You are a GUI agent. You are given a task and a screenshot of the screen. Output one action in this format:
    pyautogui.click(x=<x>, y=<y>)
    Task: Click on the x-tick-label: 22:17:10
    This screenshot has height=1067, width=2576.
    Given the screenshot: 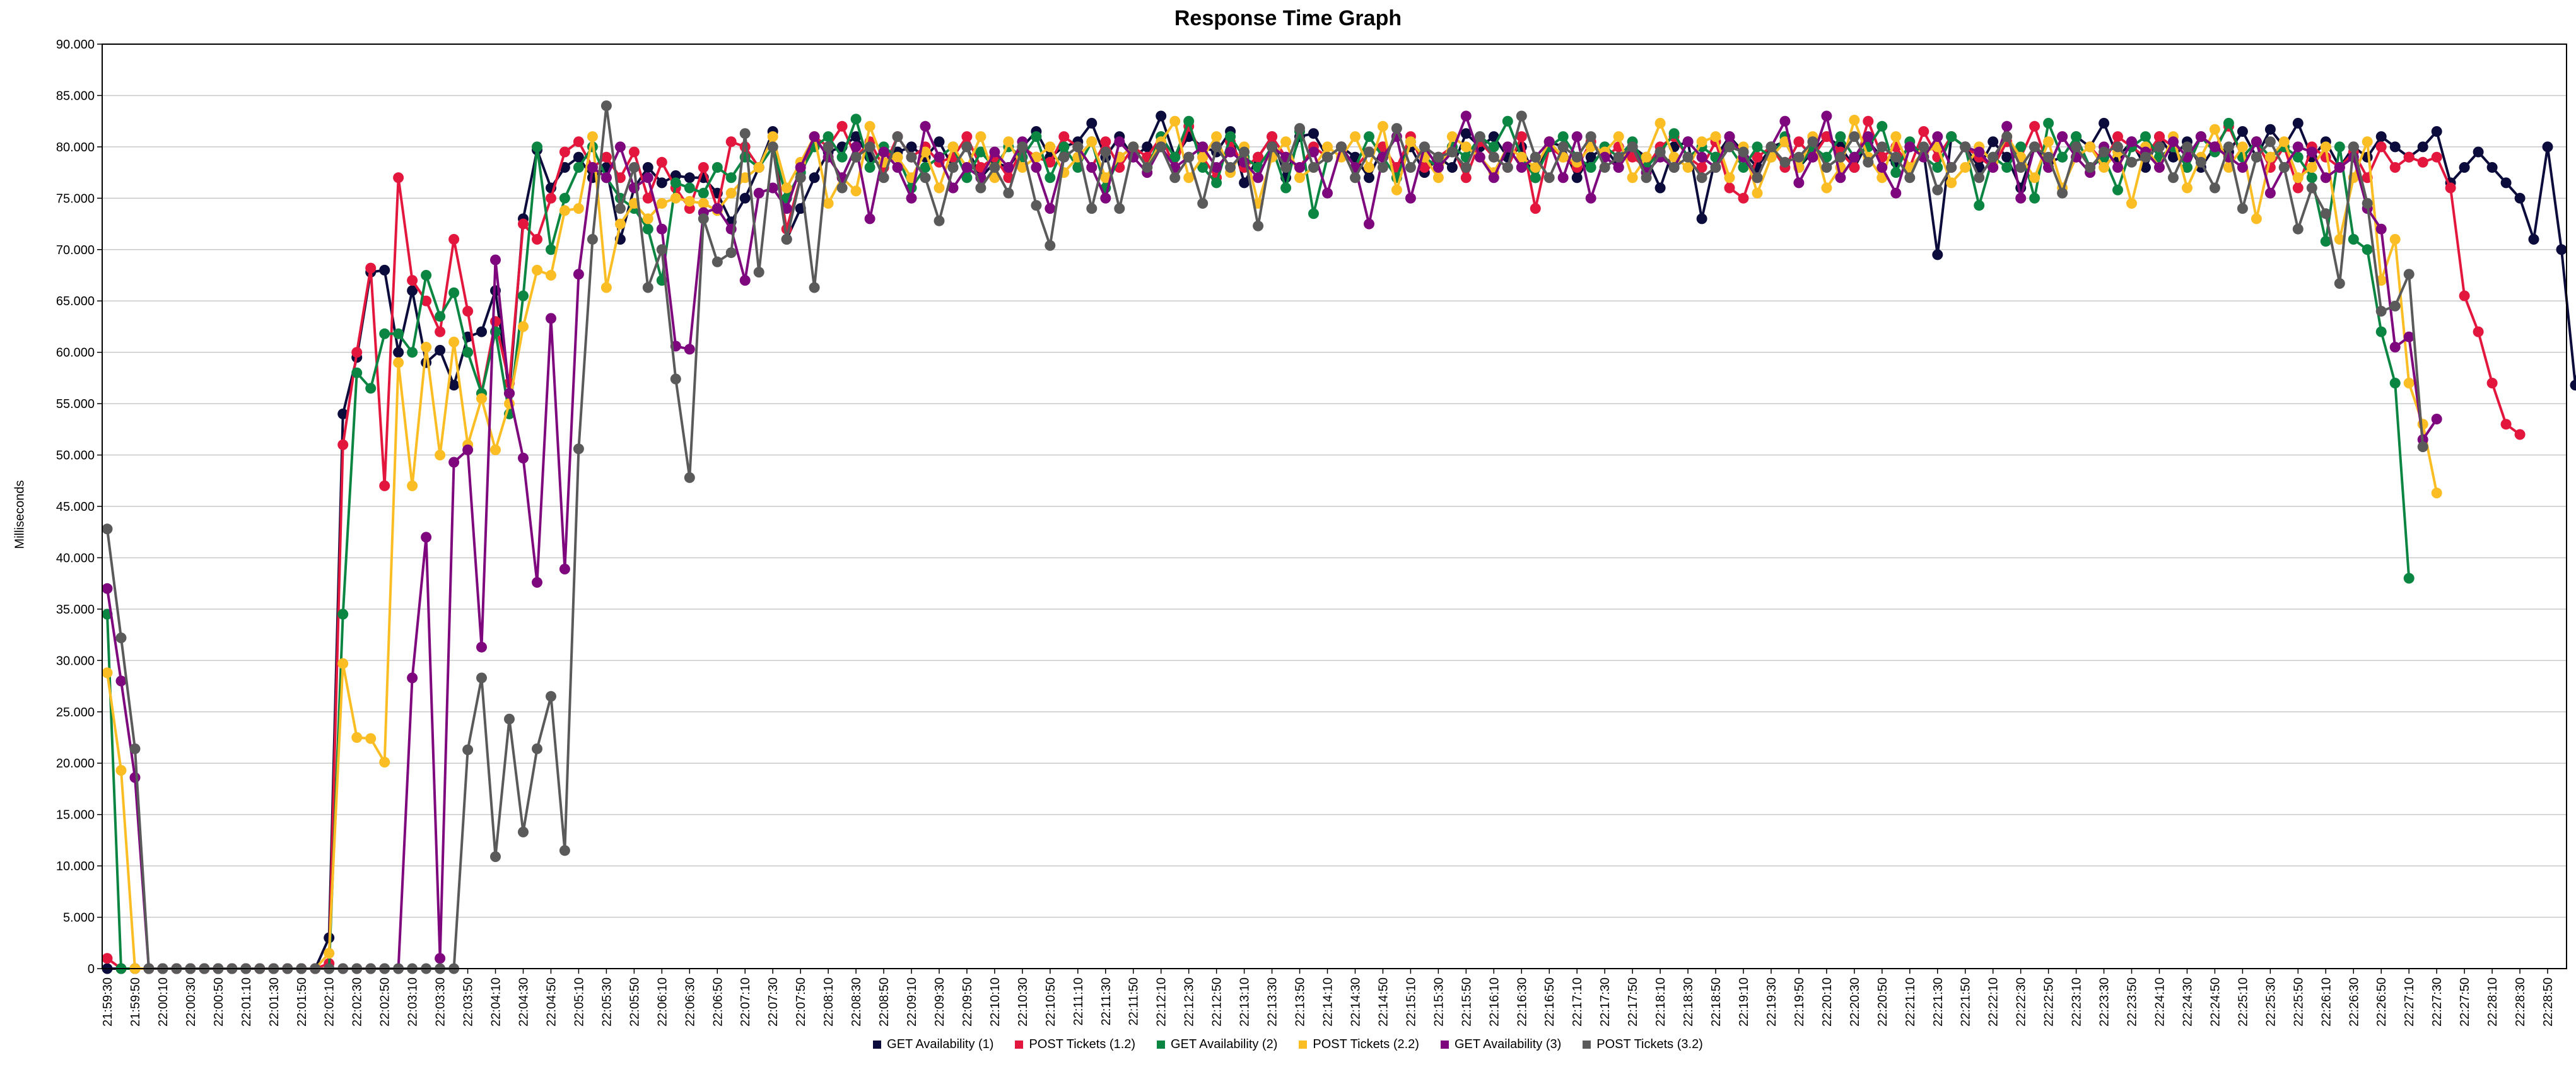 What is the action you would take?
    pyautogui.click(x=1577, y=1002)
    